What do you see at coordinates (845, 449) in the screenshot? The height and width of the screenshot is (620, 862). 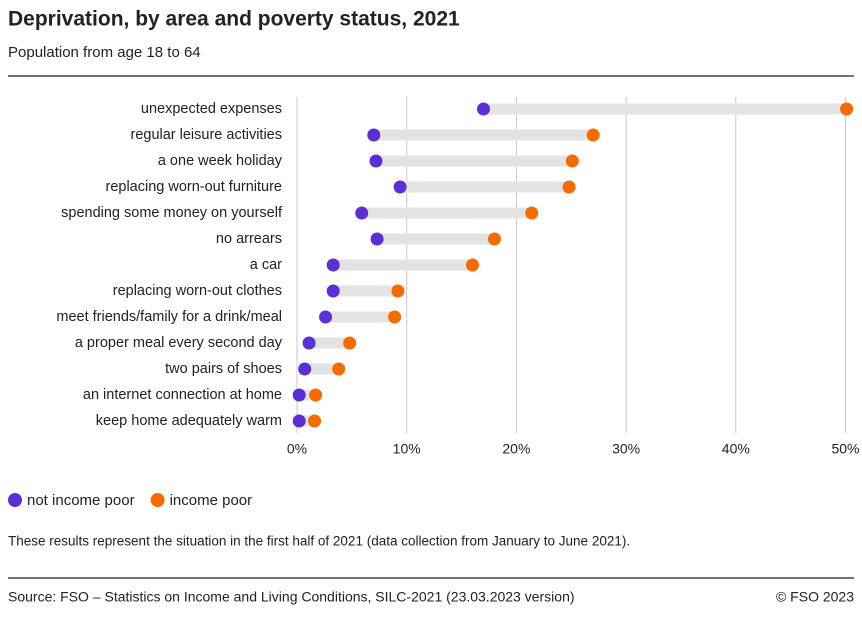 I see `x-tick-label: 50%` at bounding box center [845, 449].